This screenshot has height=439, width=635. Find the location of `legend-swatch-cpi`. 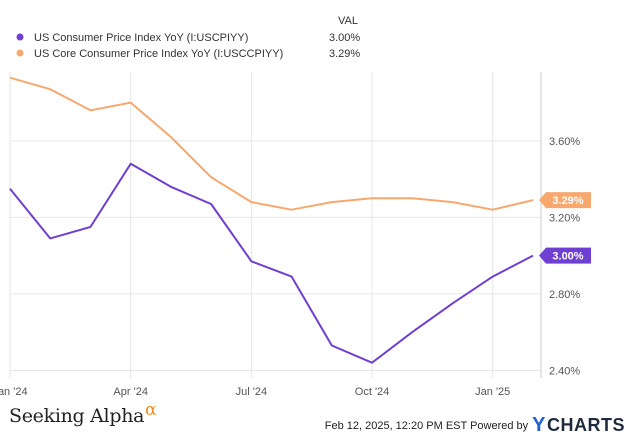

legend-swatch-cpi is located at coordinates (20, 37).